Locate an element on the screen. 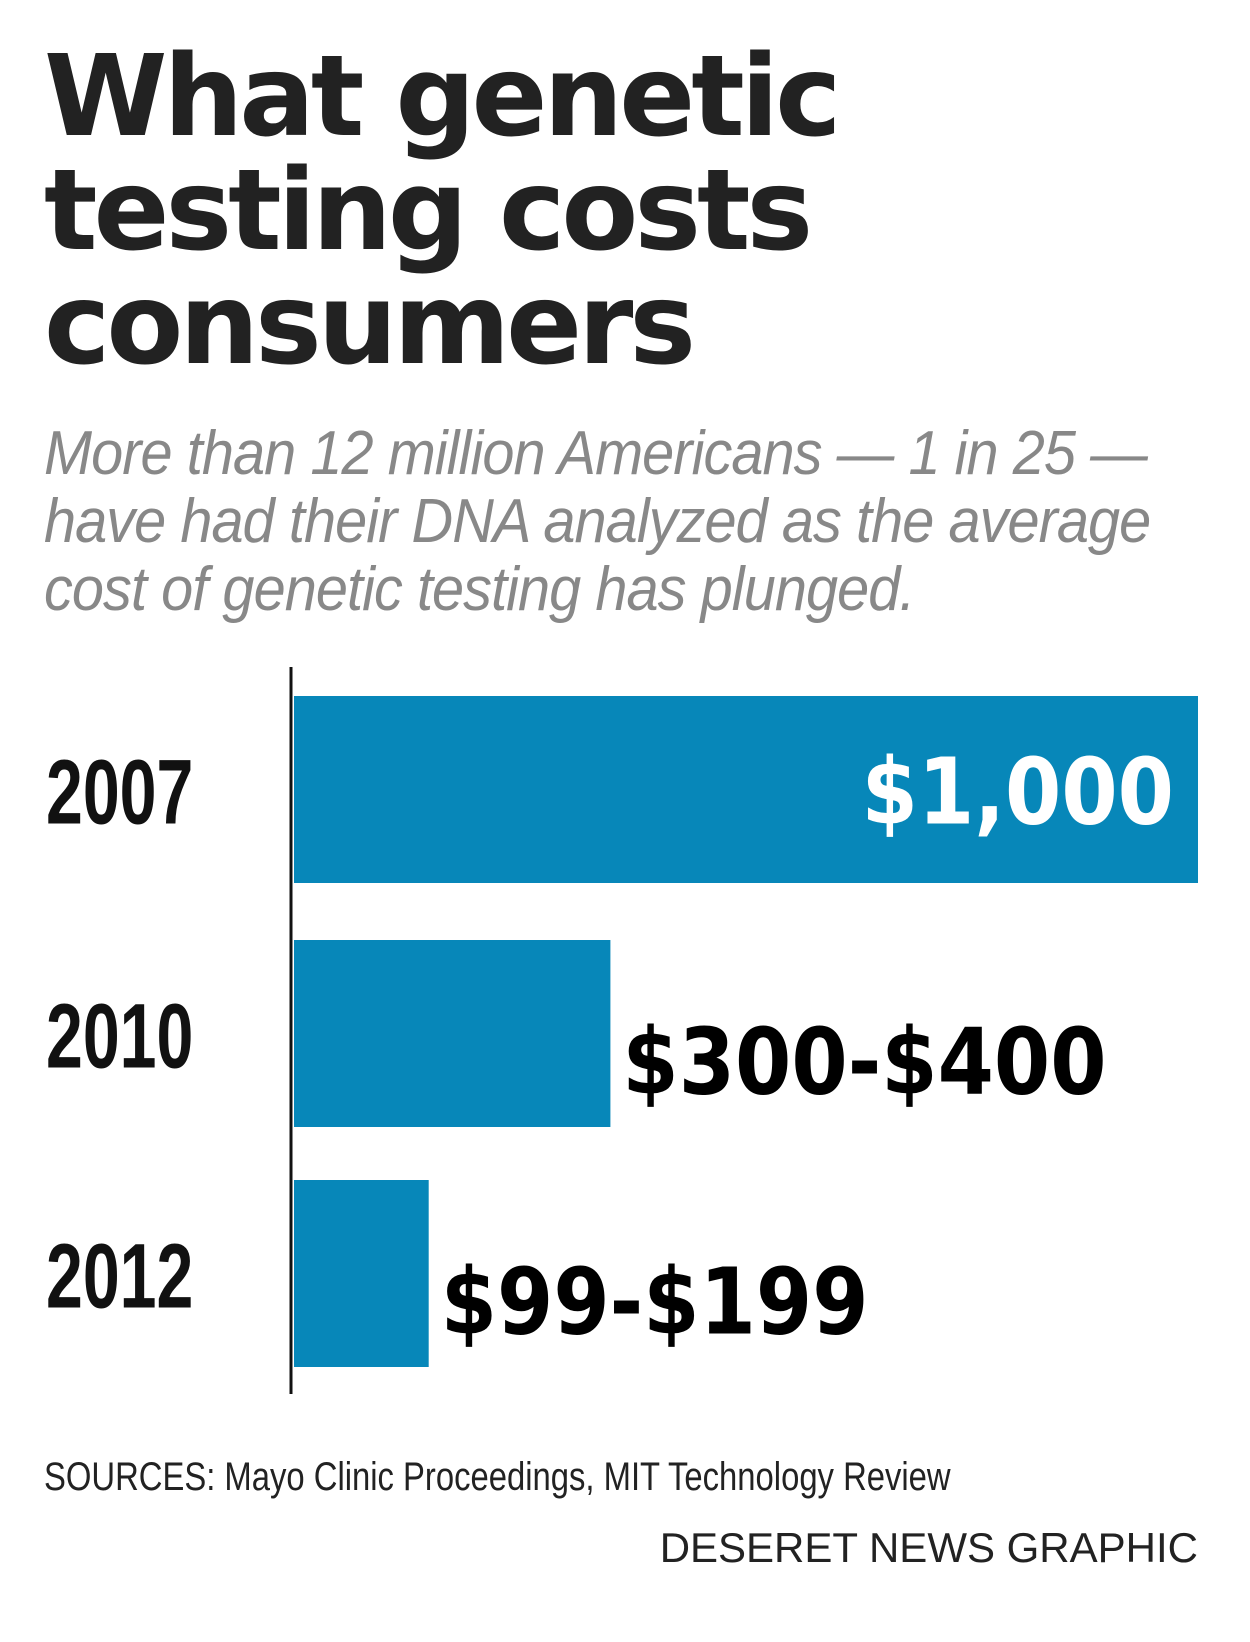 This screenshot has width=1250, height=1642. value-label-2010: $300-$400 is located at coordinates (864, 1063).